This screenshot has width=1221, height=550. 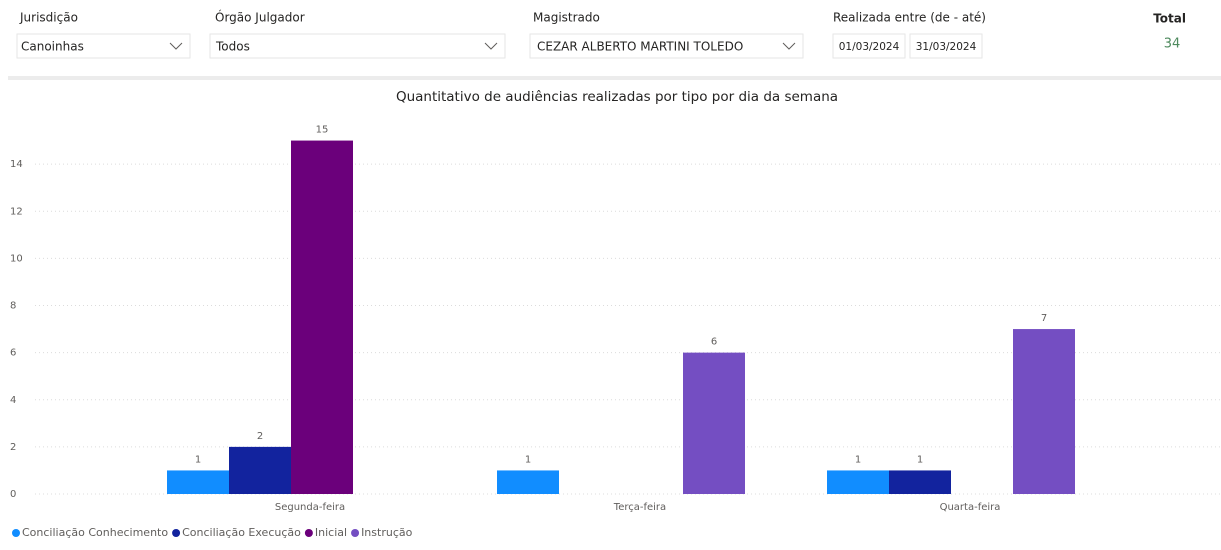 What do you see at coordinates (909, 18) in the screenshot?
I see `filter-label: Realizada entre (de - até)` at bounding box center [909, 18].